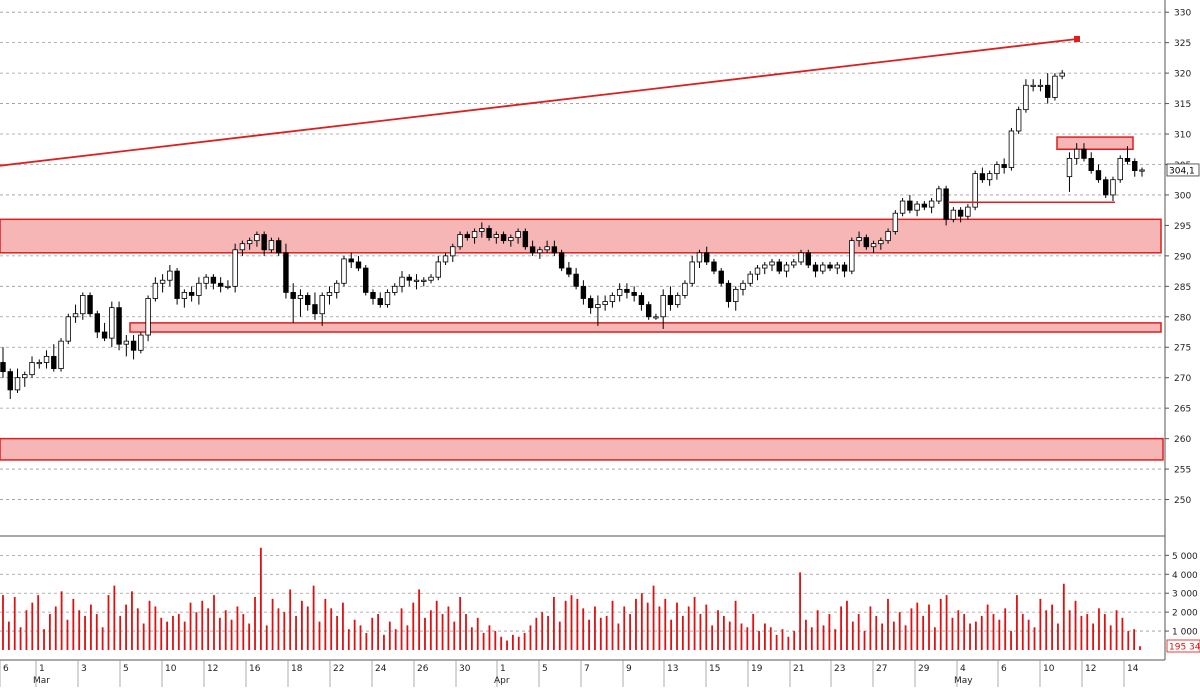 This screenshot has height=692, width=1200. What do you see at coordinates (1182, 44) in the screenshot?
I see `price-tick-label: 325` at bounding box center [1182, 44].